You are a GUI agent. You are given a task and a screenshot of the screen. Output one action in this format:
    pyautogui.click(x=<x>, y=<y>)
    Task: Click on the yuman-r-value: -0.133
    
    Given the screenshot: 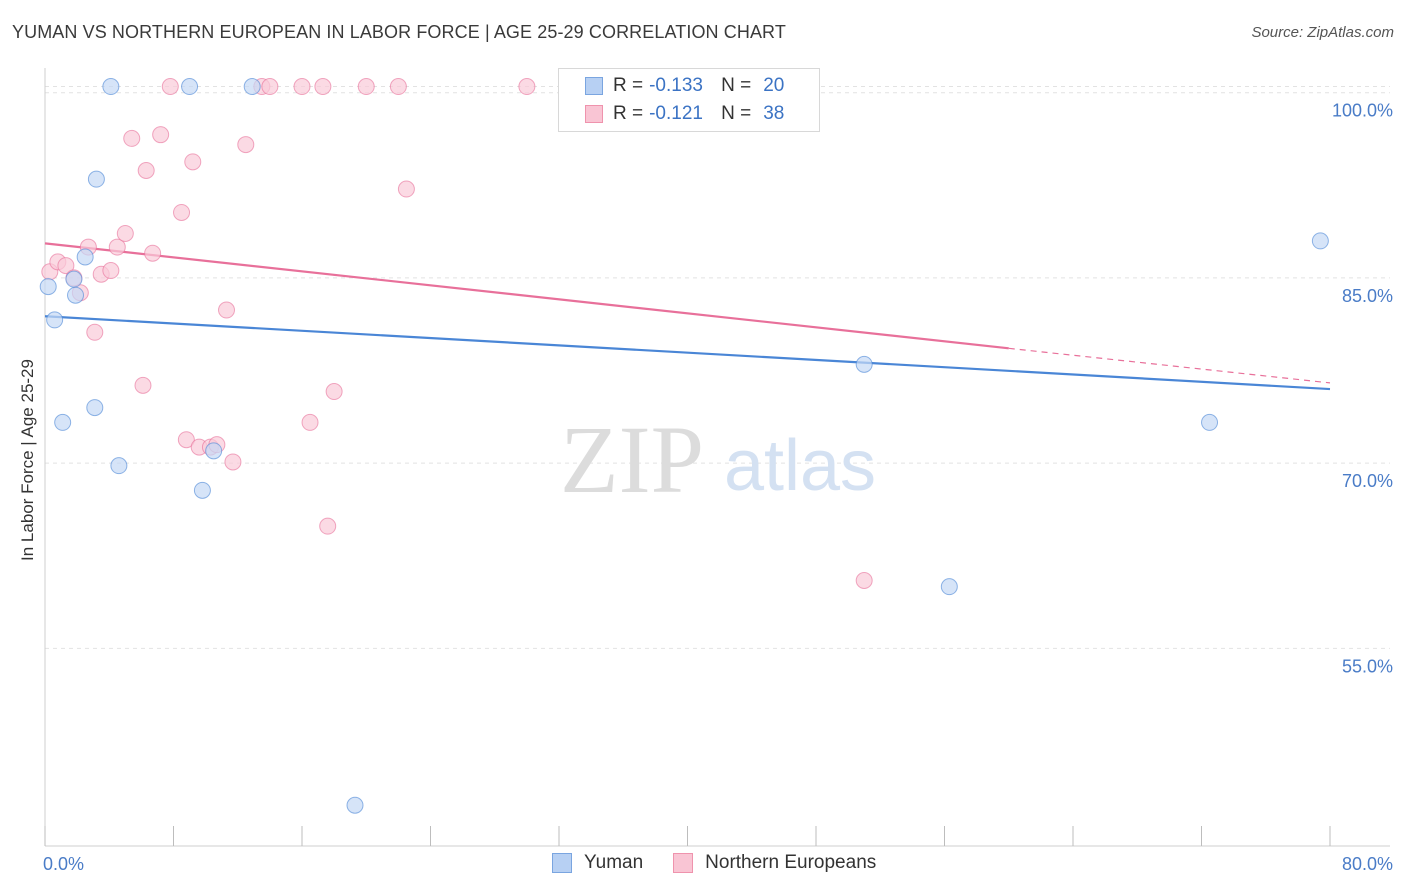 What is the action you would take?
    pyautogui.click(x=676, y=85)
    